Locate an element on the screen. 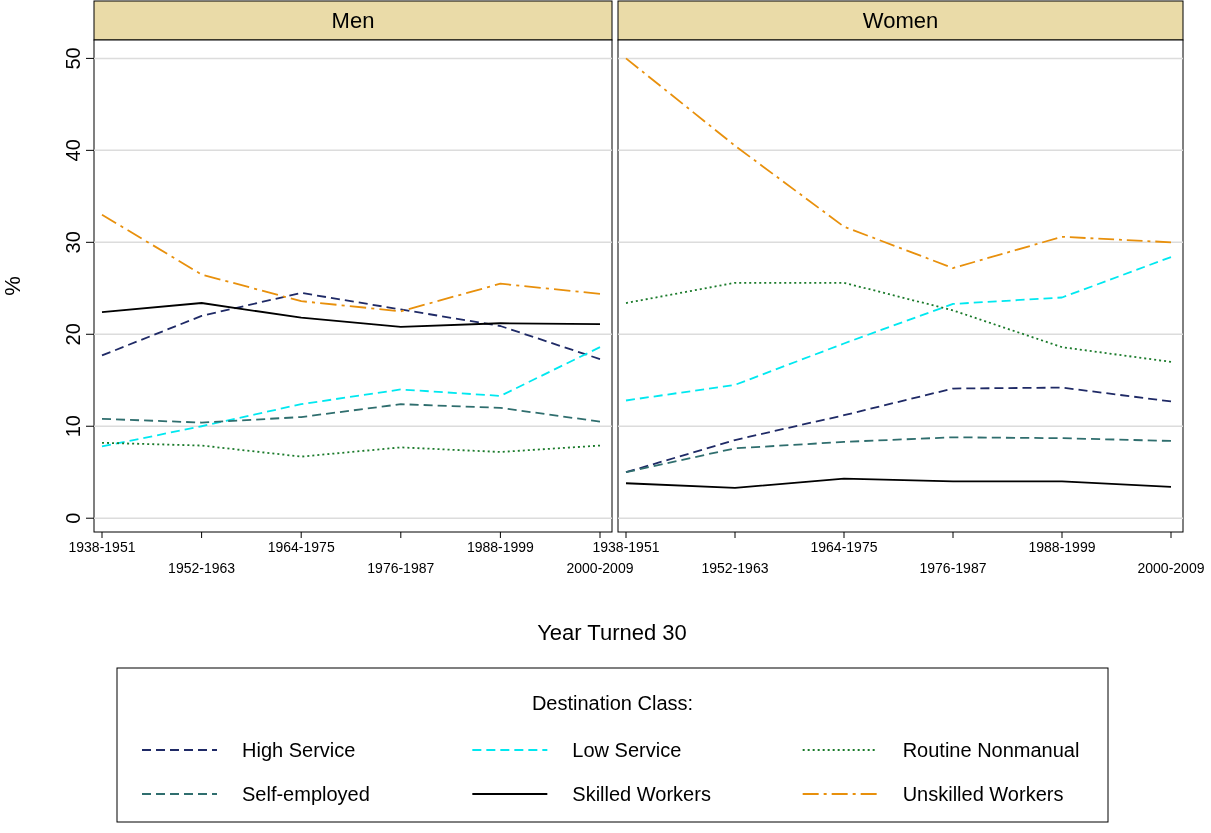 The width and height of the screenshot is (1211, 833). legend-label: High Service is located at coordinates (299, 750).